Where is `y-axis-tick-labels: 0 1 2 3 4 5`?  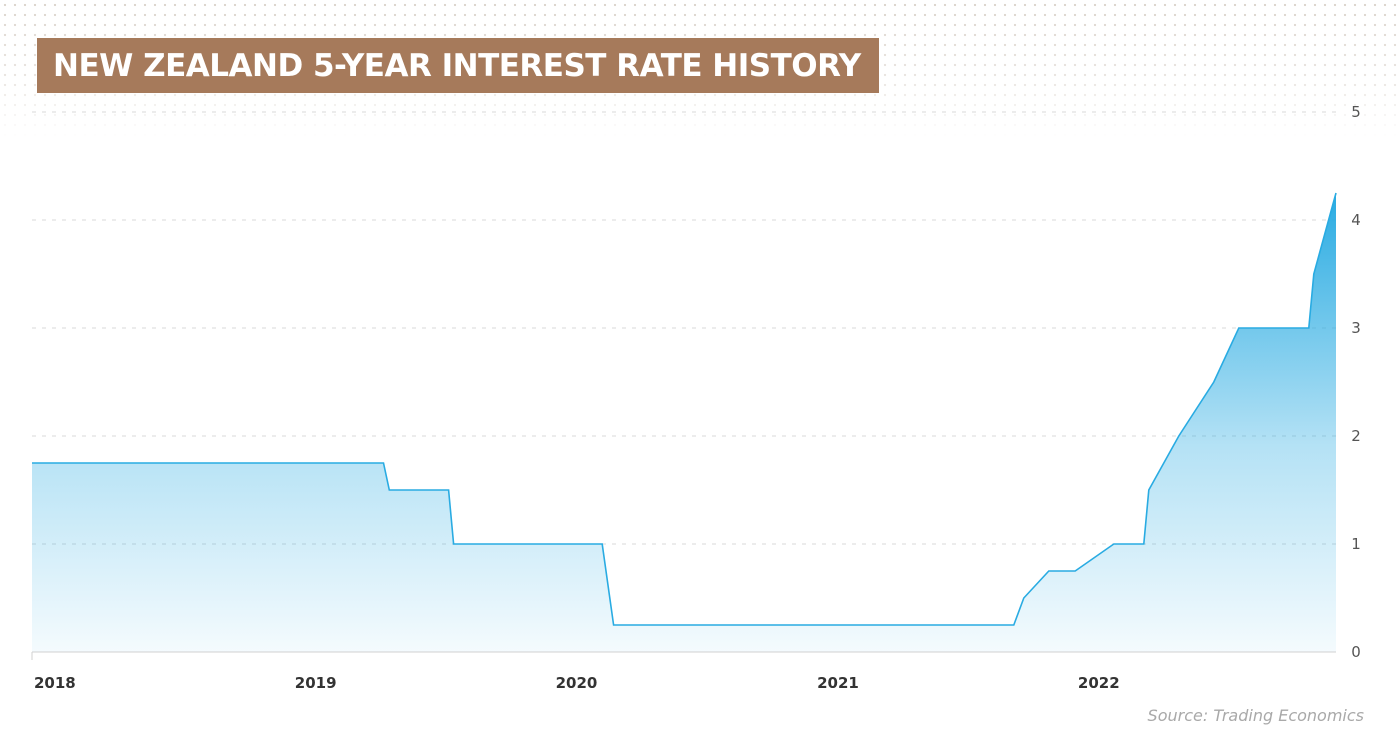
y-axis-tick-labels: 0 1 2 3 4 5 is located at coordinates (1356, 382).